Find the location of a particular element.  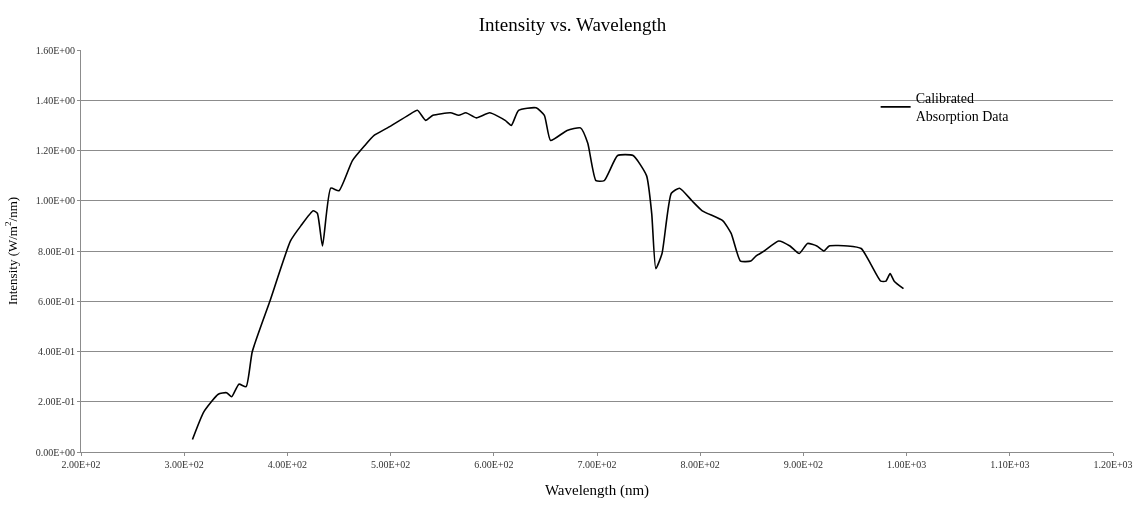

x-tick-label: 3.00E+02 is located at coordinates (184, 464).